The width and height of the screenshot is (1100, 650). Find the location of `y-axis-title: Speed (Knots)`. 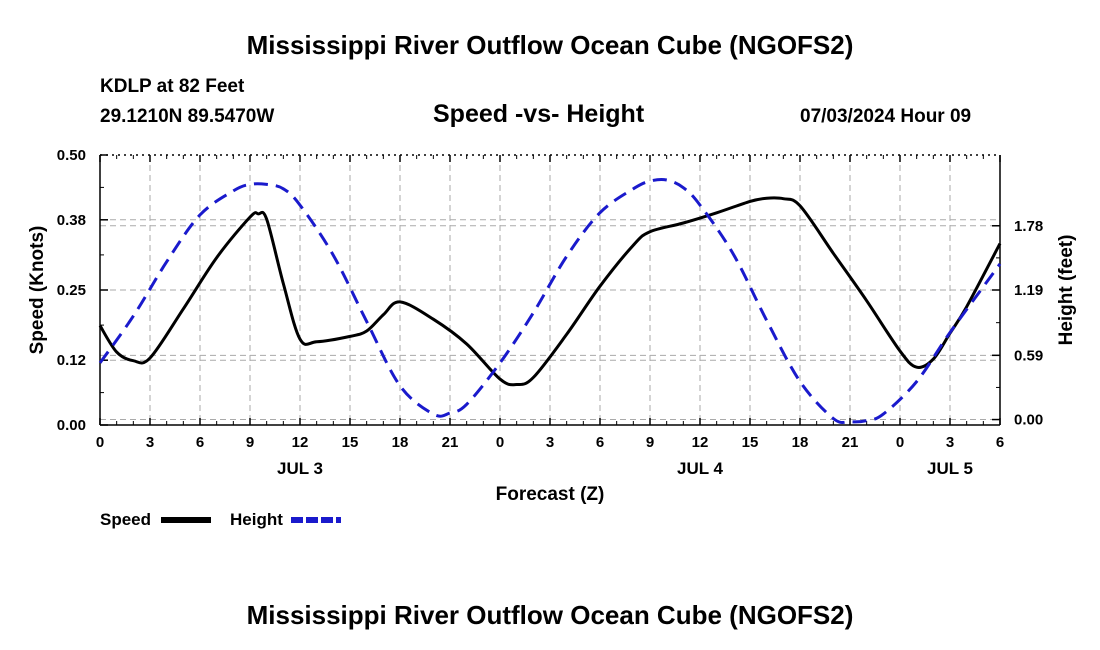

y-axis-title: Speed (Knots) is located at coordinates (37, 290).